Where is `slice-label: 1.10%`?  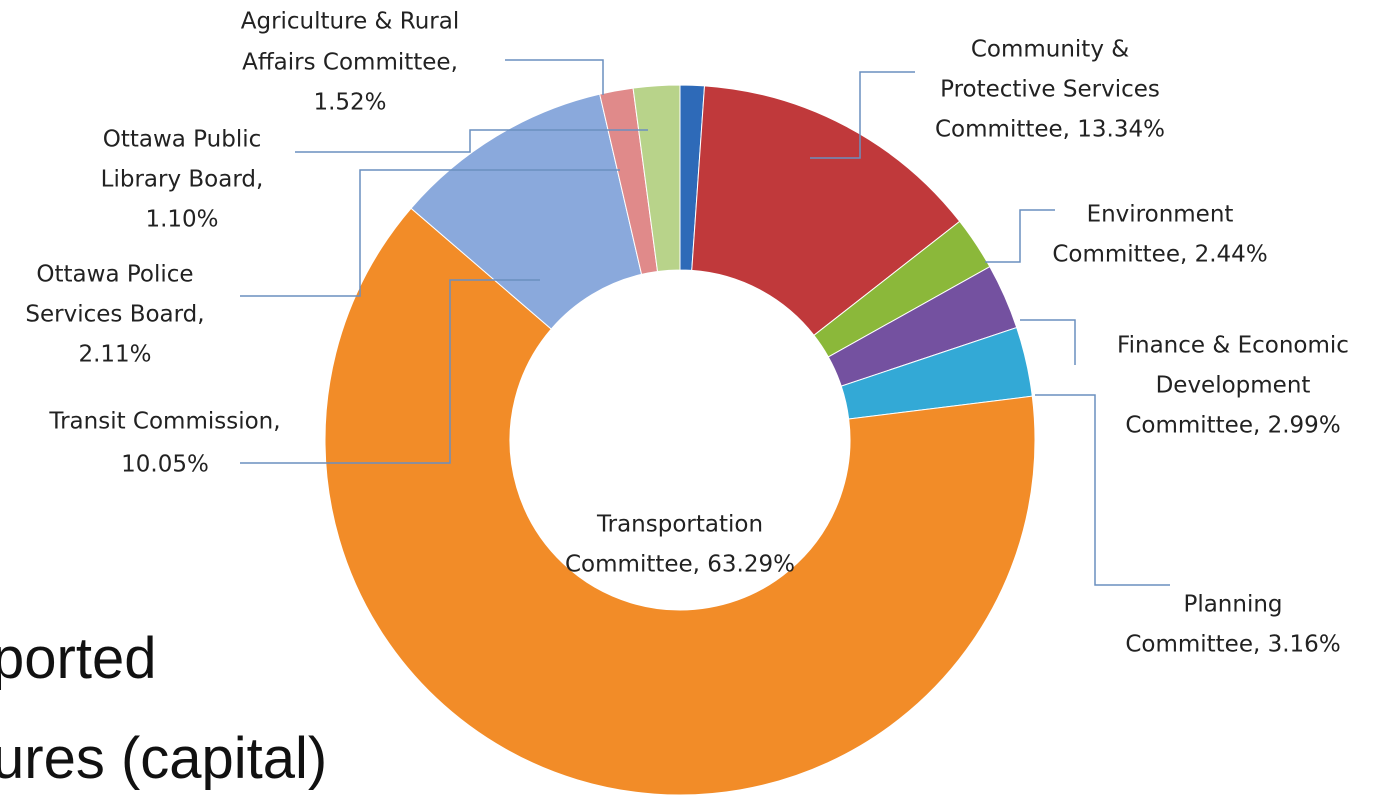
slice-label: 1.10% is located at coordinates (181, 220).